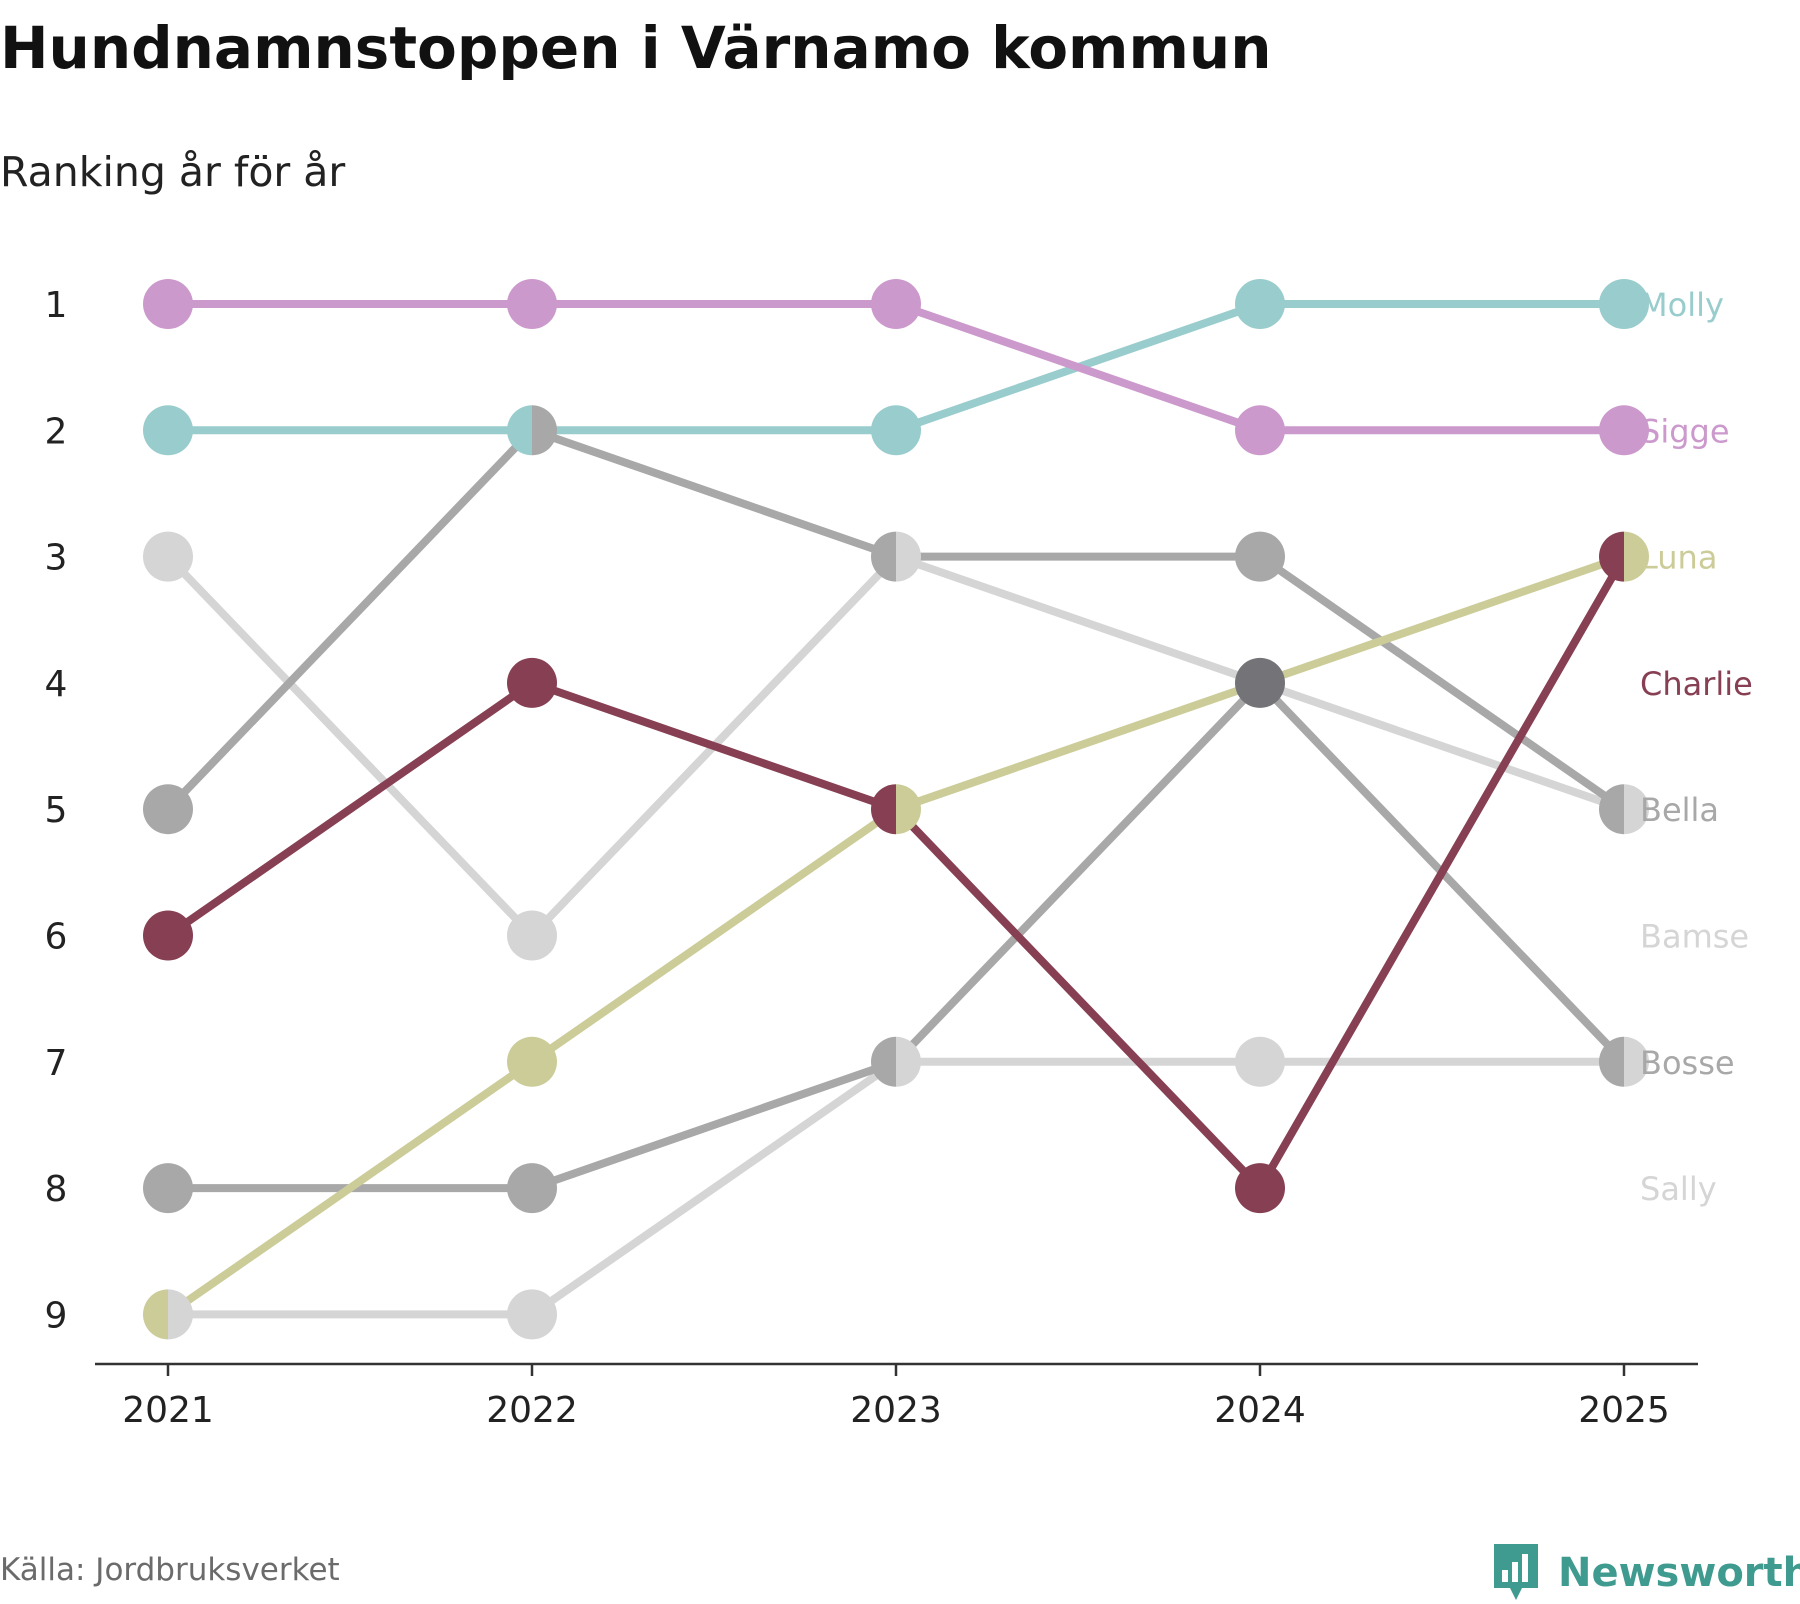 This screenshot has width=1800, height=1604. Describe the element at coordinates (1611, 809) in the screenshot. I see `point-bella-2025` at that location.